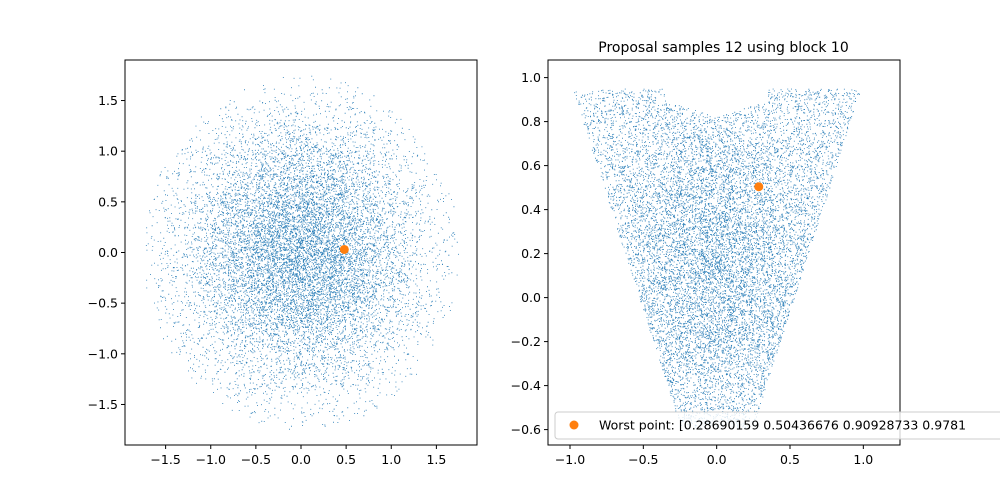  What do you see at coordinates (103, 404) in the screenshot?
I see `y-tick-label: −1.5` at bounding box center [103, 404].